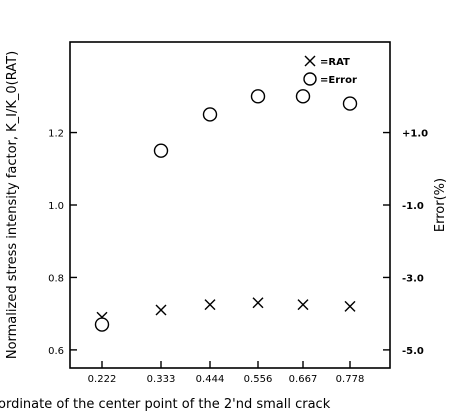 The height and width of the screenshot is (415, 456). Describe the element at coordinates (415, 134) in the screenshot. I see `right-tick-label: +1.0` at that location.